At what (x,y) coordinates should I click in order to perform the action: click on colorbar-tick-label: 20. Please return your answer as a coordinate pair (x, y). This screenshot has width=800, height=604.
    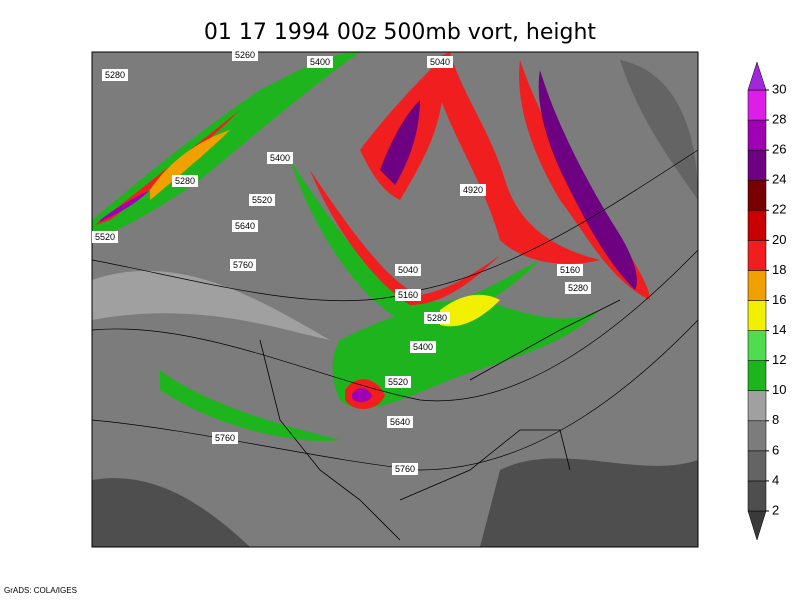
    Looking at the image, I should click on (779, 239).